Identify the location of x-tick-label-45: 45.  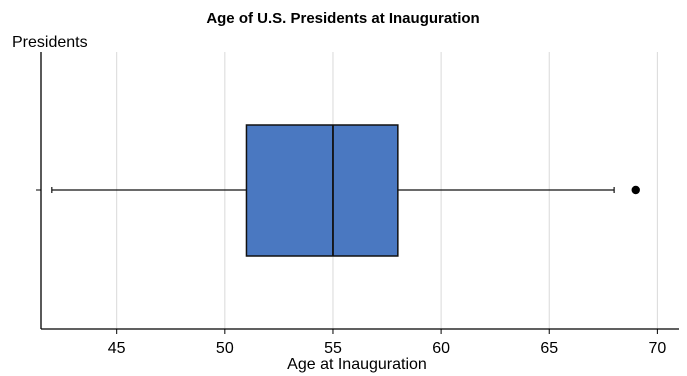
(117, 348).